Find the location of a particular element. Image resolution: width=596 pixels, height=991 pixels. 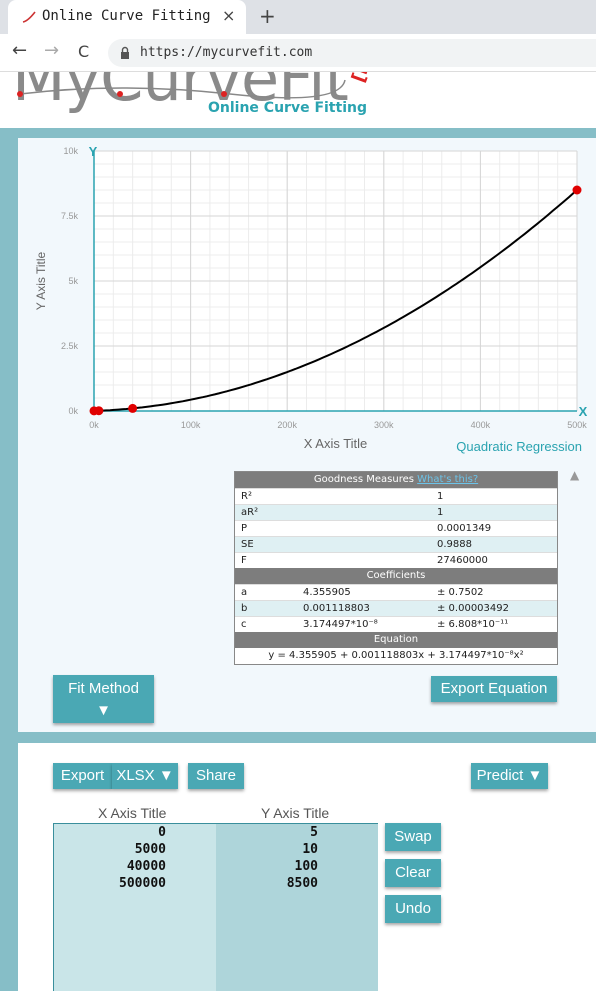

coefficient-value: 3.174497*10⁻⁸ is located at coordinates (340, 625).